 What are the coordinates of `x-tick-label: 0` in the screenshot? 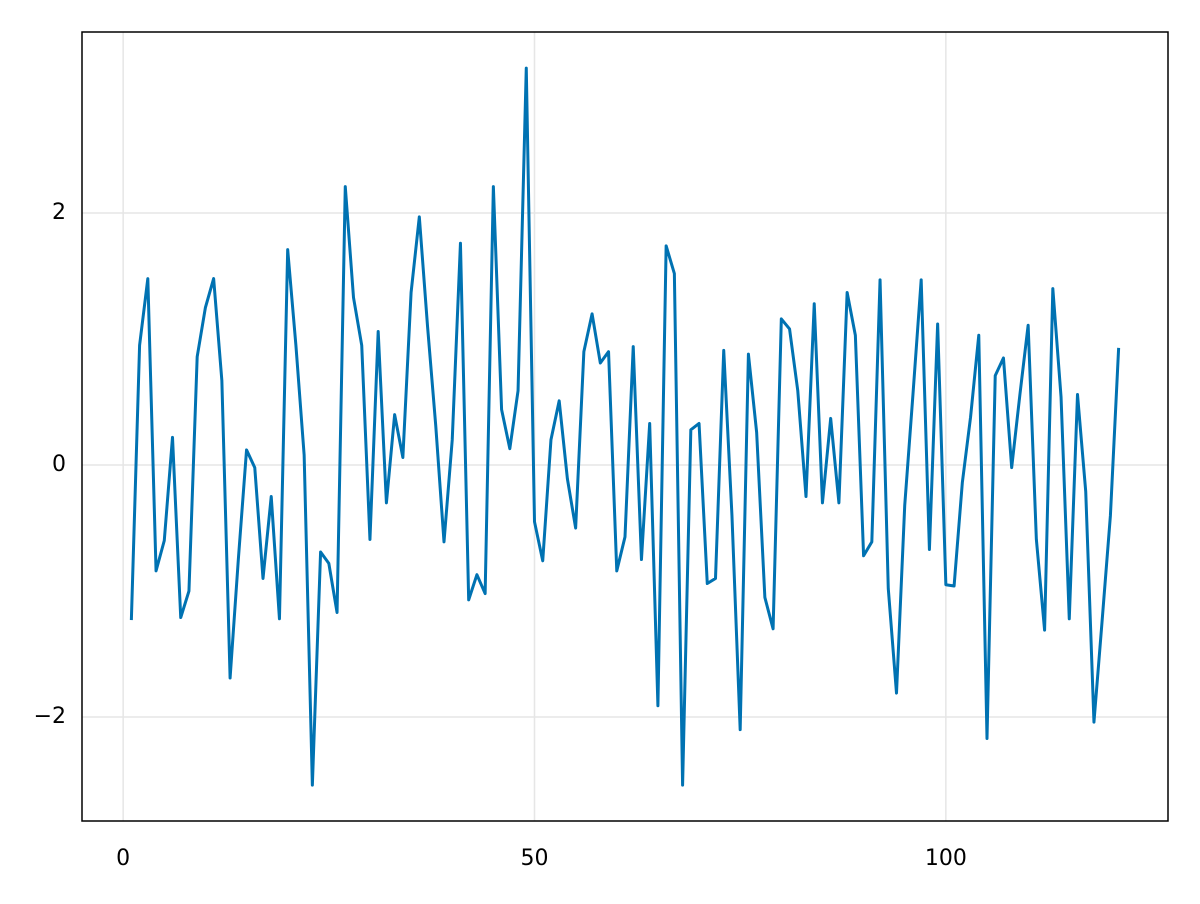 It's located at (123, 858).